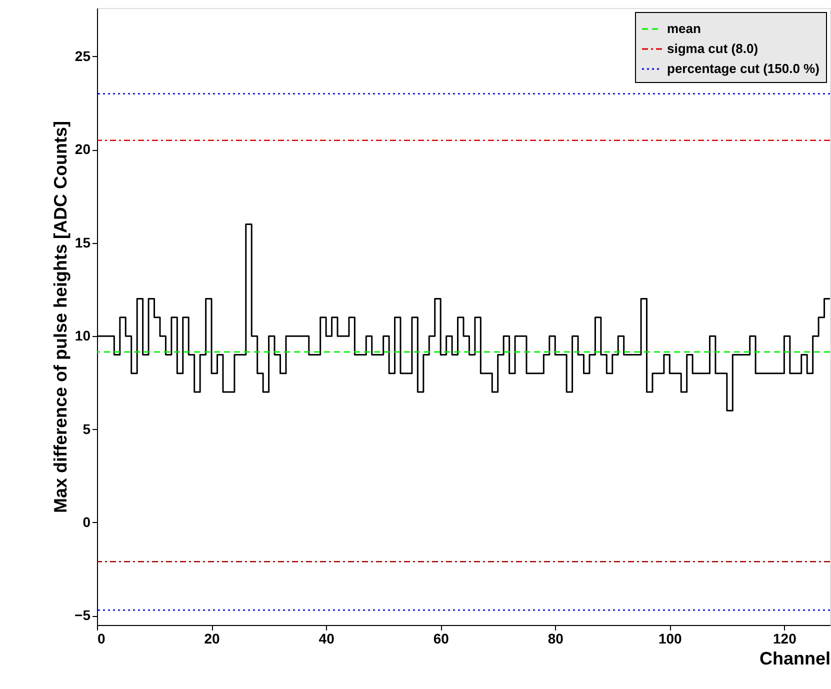 The image size is (831, 689). Describe the element at coordinates (82, 336) in the screenshot. I see `y-tick-label: 10` at that location.